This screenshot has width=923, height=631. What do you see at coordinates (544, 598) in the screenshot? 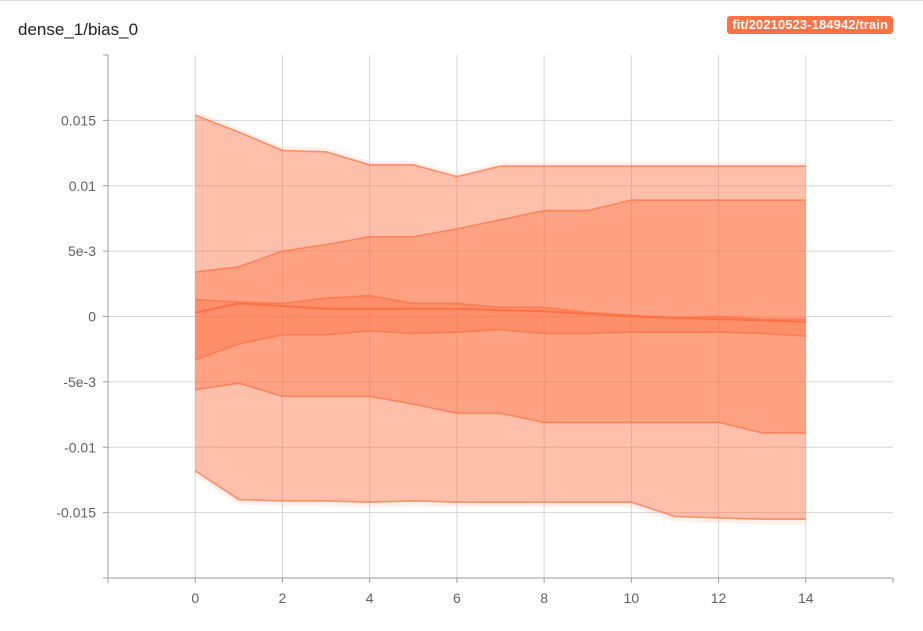
I see `x-tick-label: 8` at bounding box center [544, 598].